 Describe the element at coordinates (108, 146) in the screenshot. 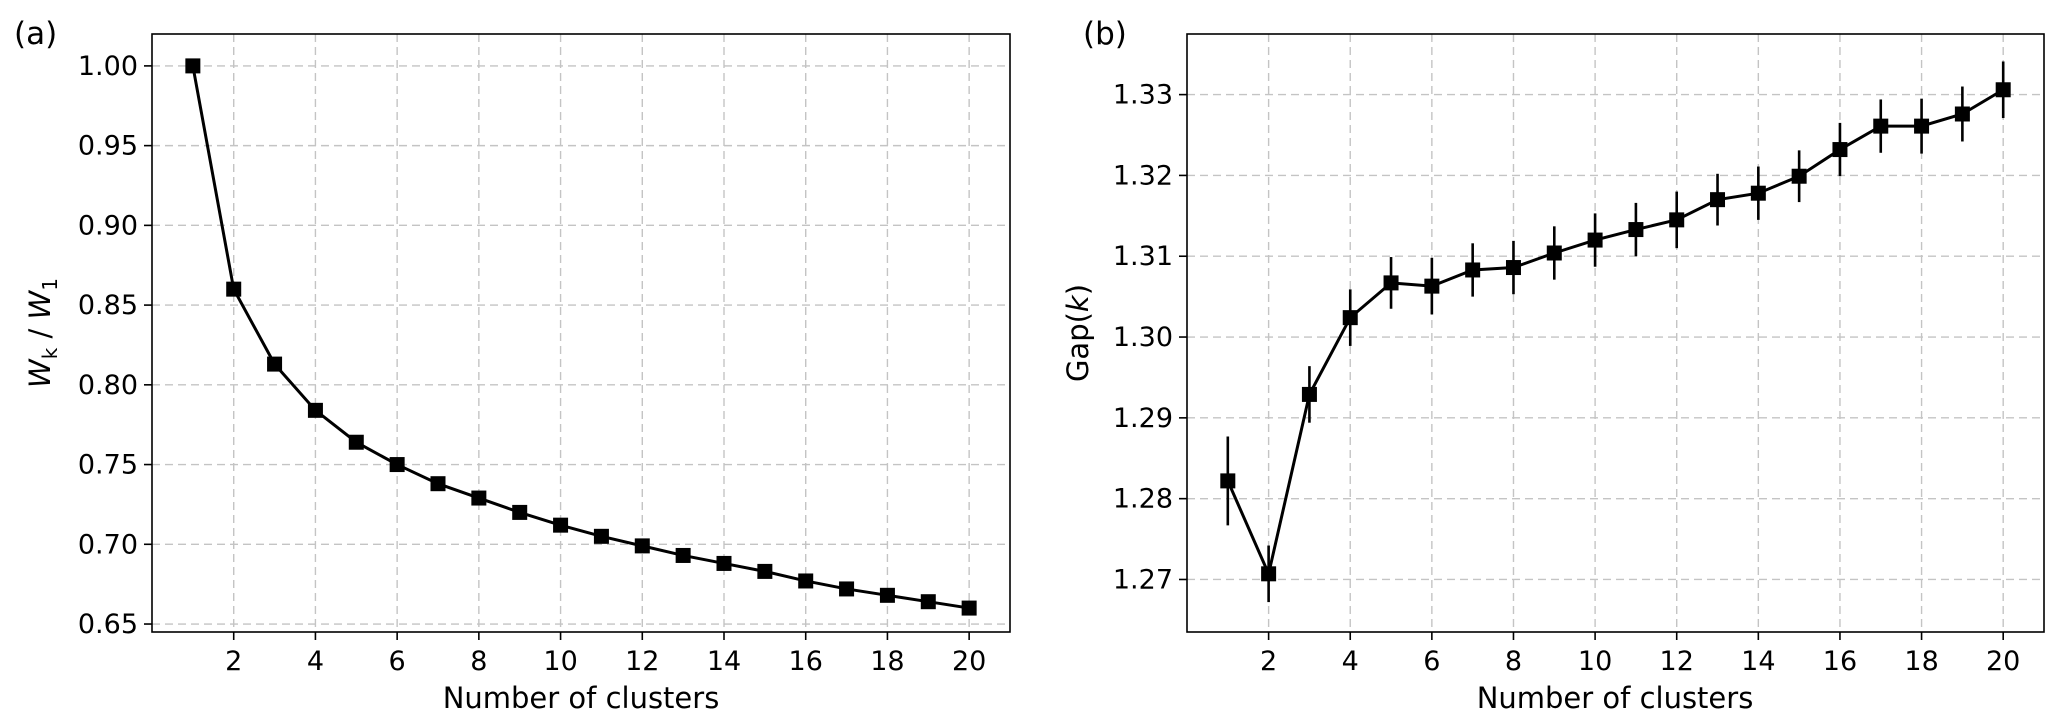

I see `y-tick-label: 0.95` at that location.